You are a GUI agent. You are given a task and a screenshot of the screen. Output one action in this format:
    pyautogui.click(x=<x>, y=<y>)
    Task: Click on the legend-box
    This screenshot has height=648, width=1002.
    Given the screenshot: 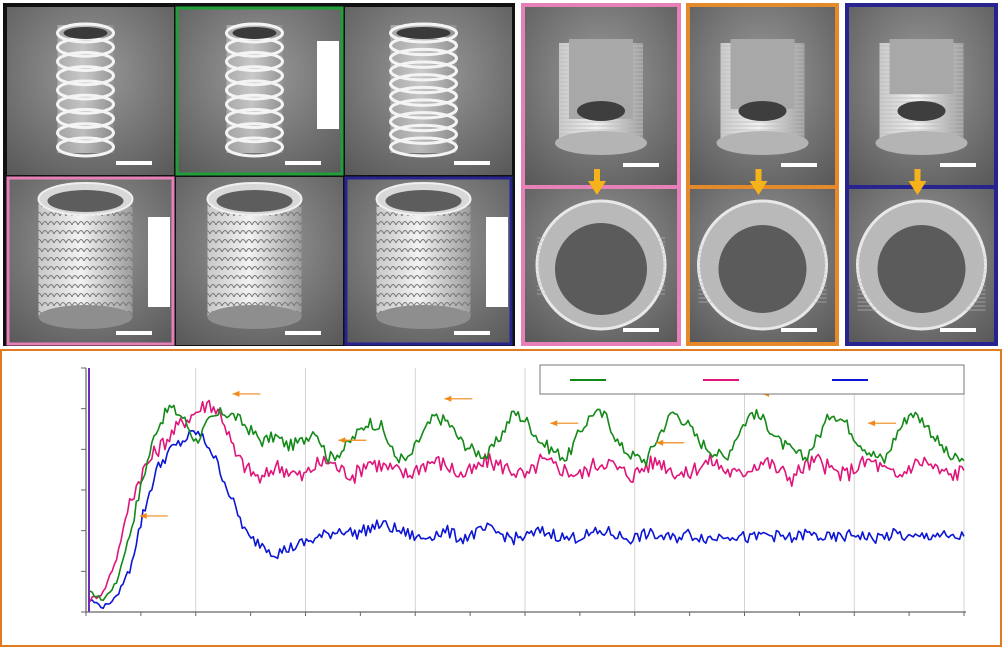 What is the action you would take?
    pyautogui.click(x=752, y=379)
    